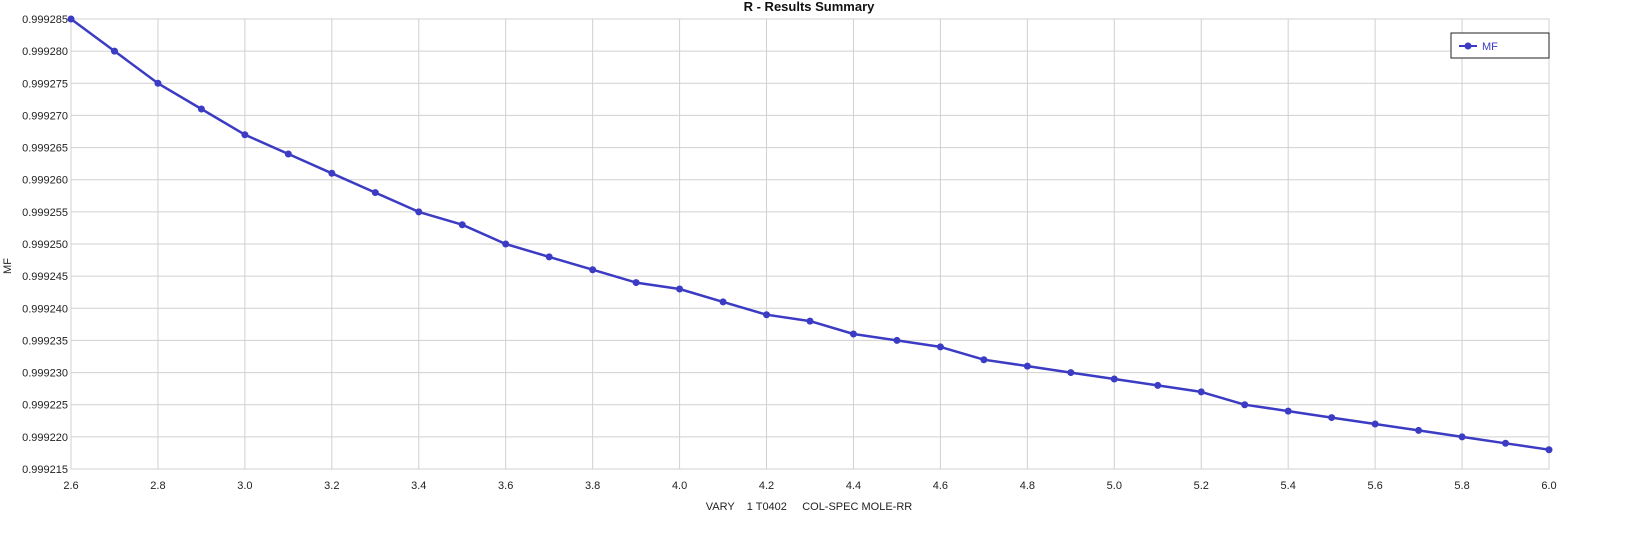  I want to click on y-tick-label: 0.999245, so click(45, 277).